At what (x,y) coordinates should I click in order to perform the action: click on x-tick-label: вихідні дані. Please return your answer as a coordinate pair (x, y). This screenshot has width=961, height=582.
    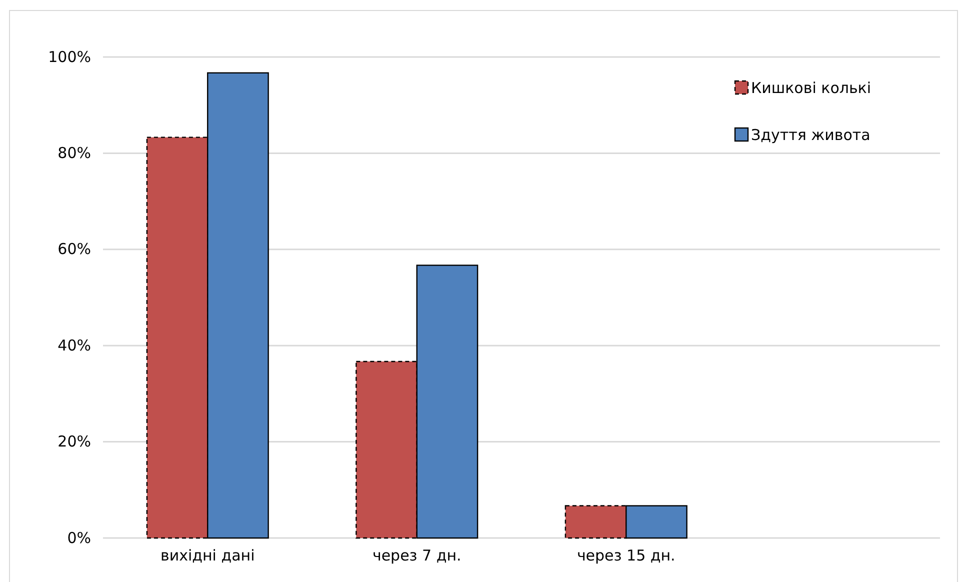
    Looking at the image, I should click on (207, 555).